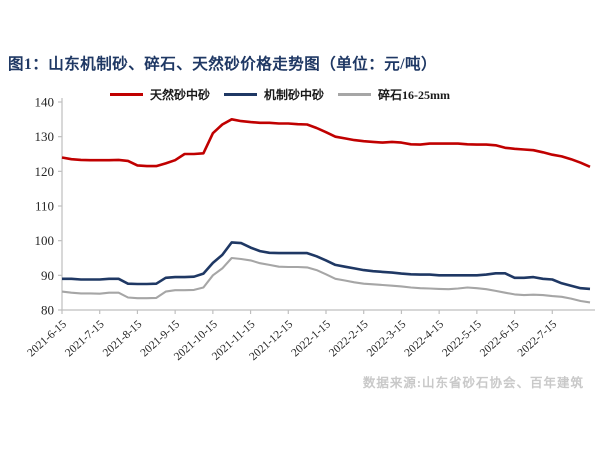  What do you see at coordinates (45, 171) in the screenshot?
I see `y-tick-label: 120` at bounding box center [45, 171].